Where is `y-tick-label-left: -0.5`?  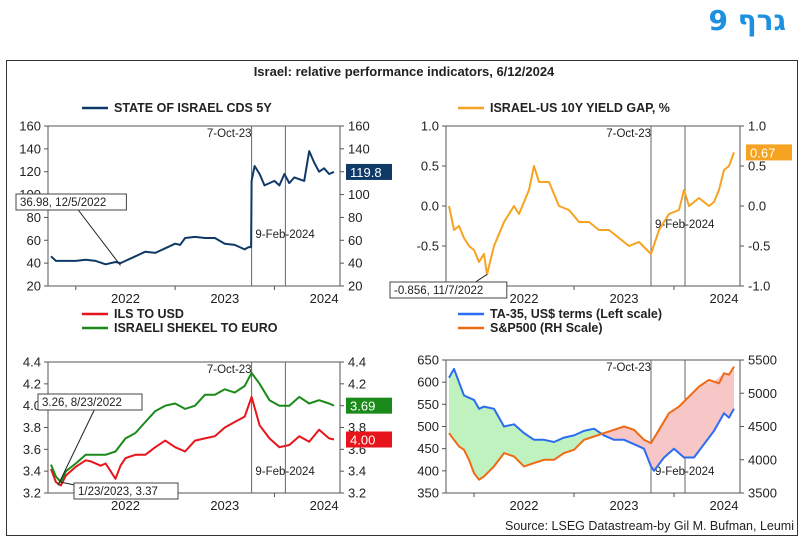 y-tick-label-left: -0.5 is located at coordinates (428, 246).